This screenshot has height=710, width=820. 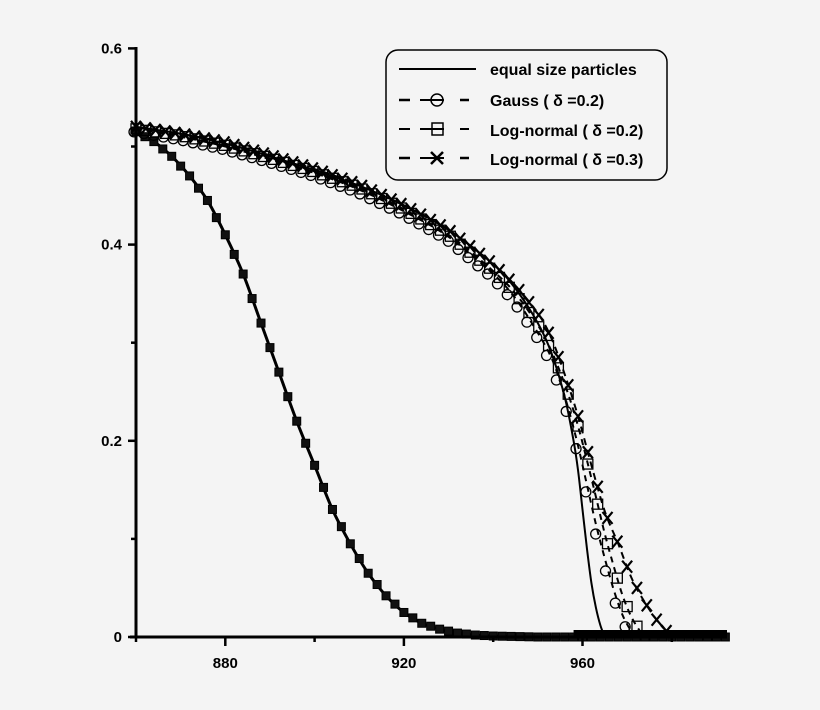 What do you see at coordinates (582, 663) in the screenshot?
I see `x-tick-label: 960` at bounding box center [582, 663].